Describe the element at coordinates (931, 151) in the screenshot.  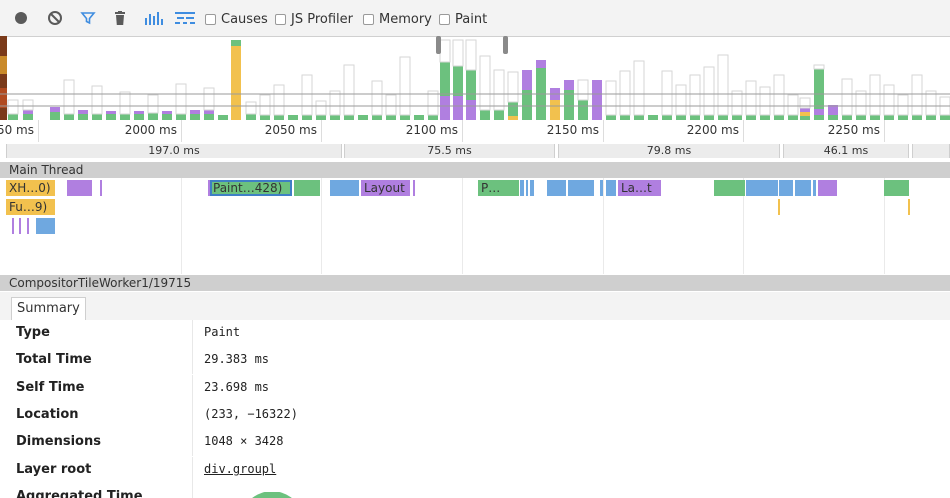
I see `frame-segment` at that location.